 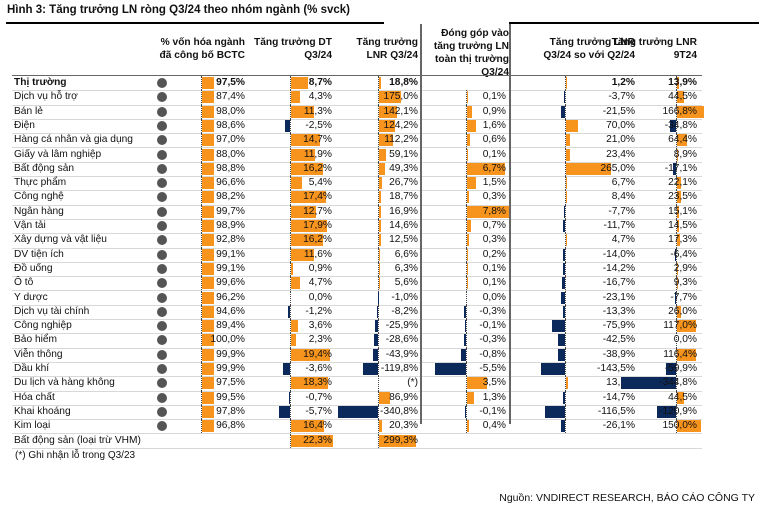 What do you see at coordinates (492, 311) in the screenshot?
I see `cell-value: -0,3%` at bounding box center [492, 311].